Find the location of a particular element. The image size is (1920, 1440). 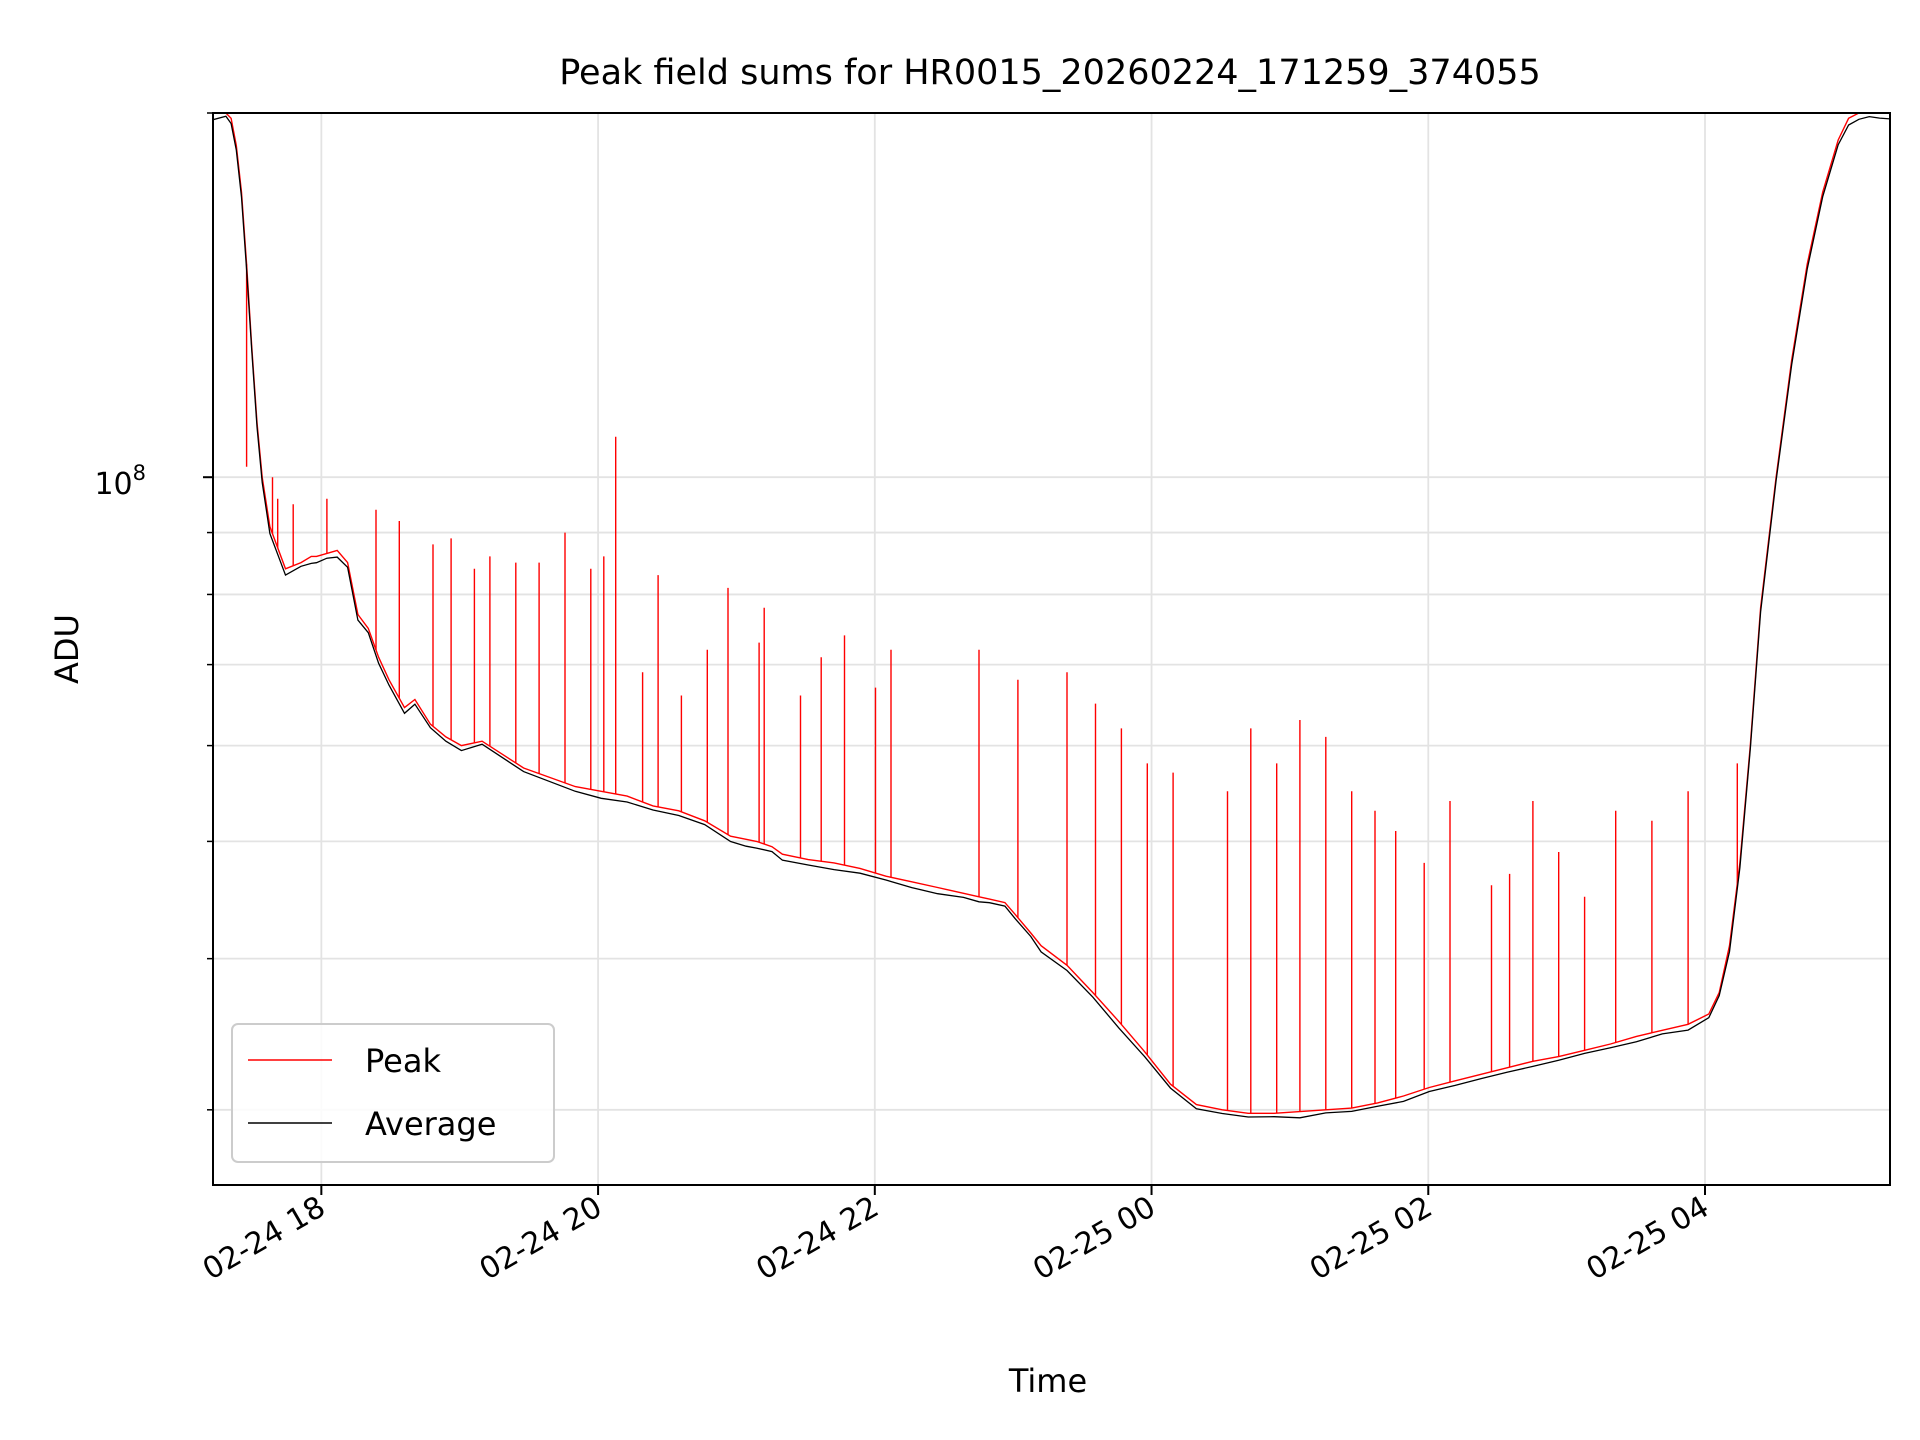

y-tick-exponent: 8 is located at coordinates (139, 473).